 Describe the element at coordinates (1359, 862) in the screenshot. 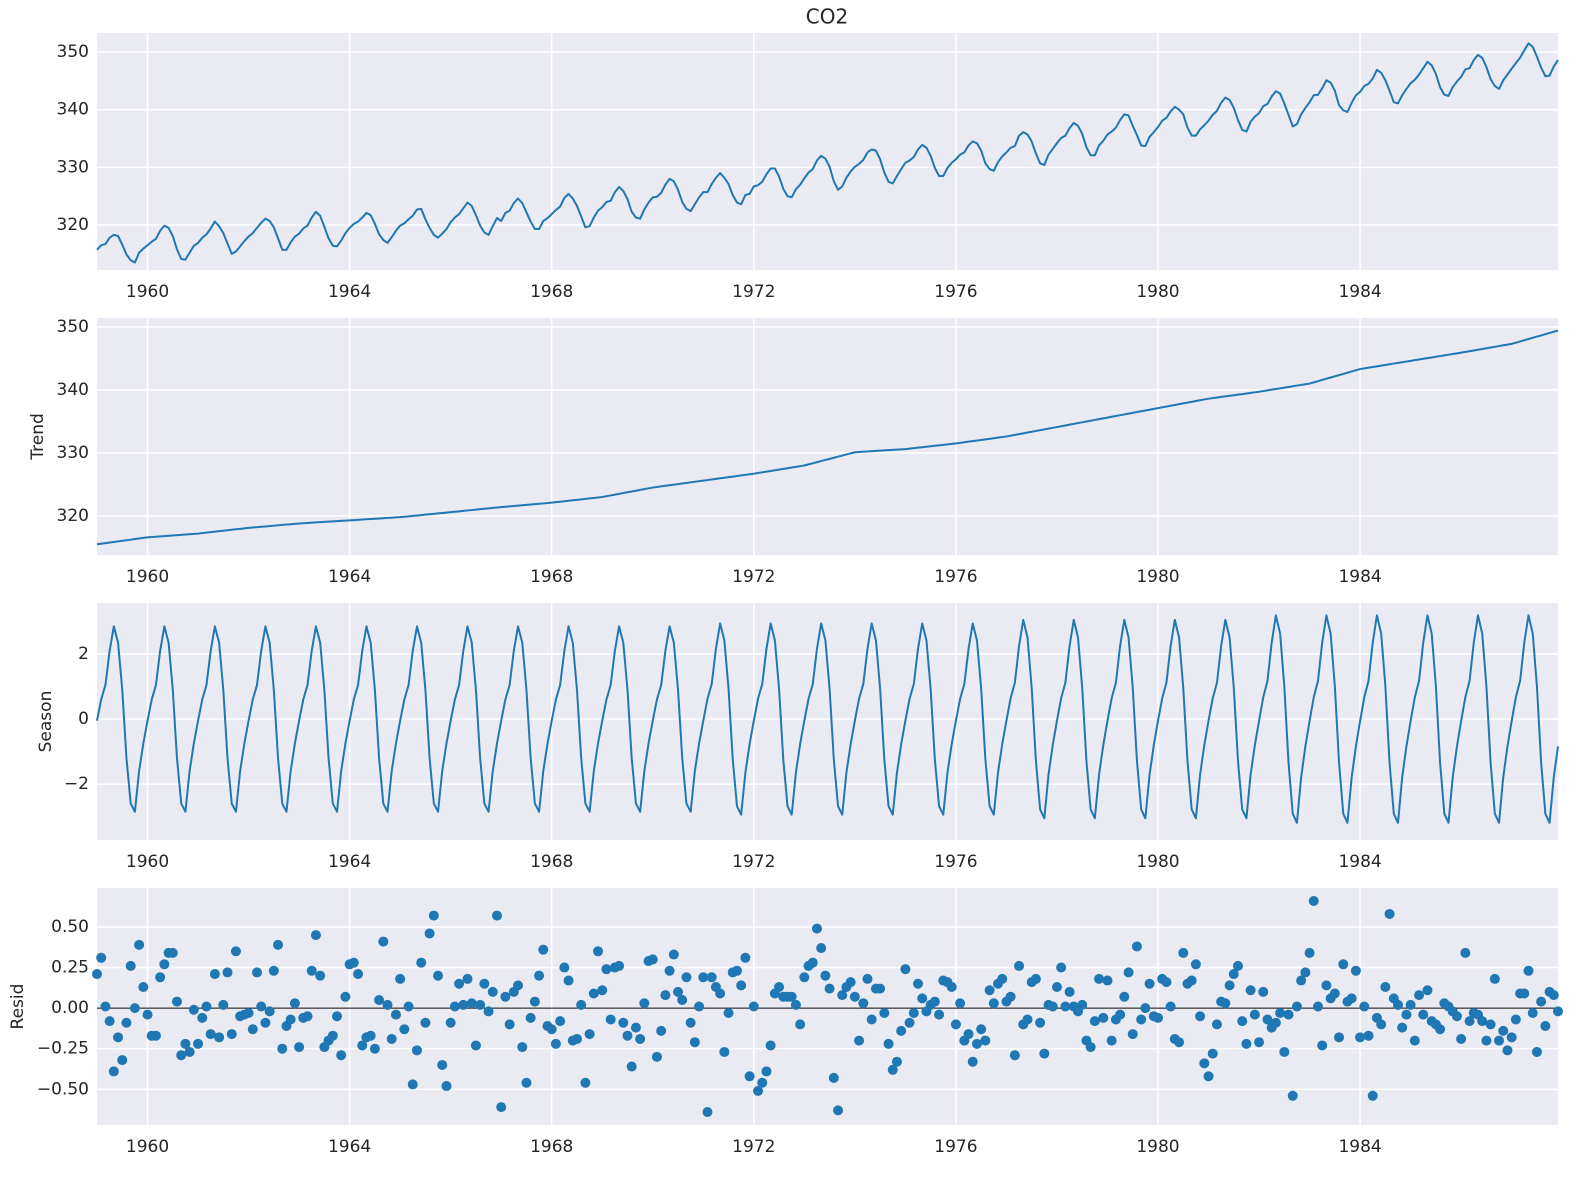

I see `x-tick-label: 1984` at that location.